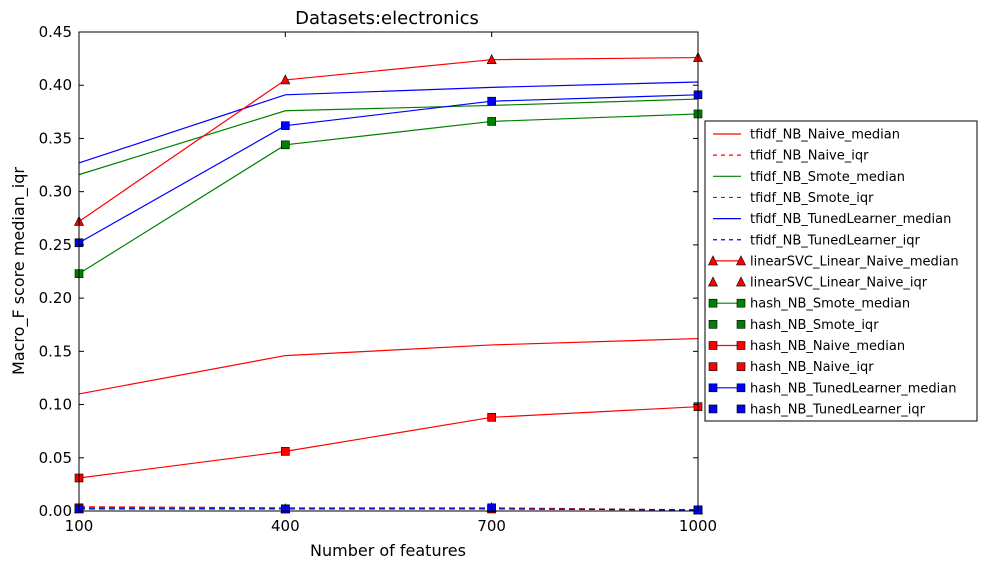 Image resolution: width=988 pixels, height=570 pixels. Describe the element at coordinates (839, 283) in the screenshot. I see `legend-label: linearSVC_Linear_Naive_iqr` at that location.